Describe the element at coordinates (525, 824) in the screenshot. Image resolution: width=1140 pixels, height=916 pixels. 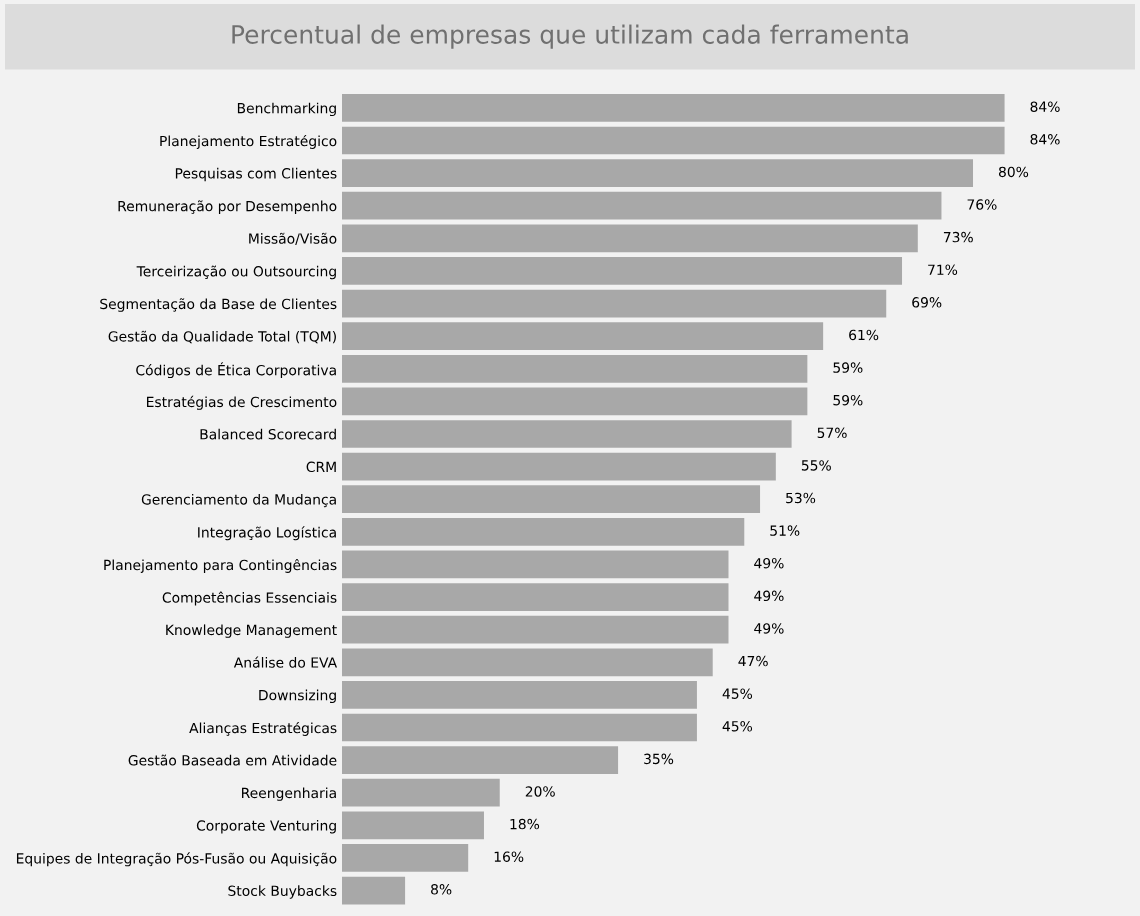
I see `data-label: 18%` at that location.